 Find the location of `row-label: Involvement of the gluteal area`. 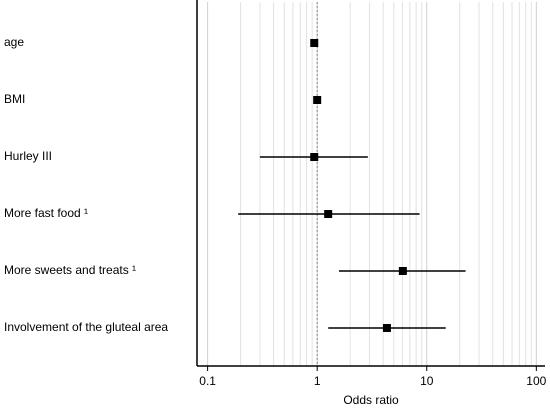

row-label: Involvement of the gluteal area is located at coordinates (86, 327).